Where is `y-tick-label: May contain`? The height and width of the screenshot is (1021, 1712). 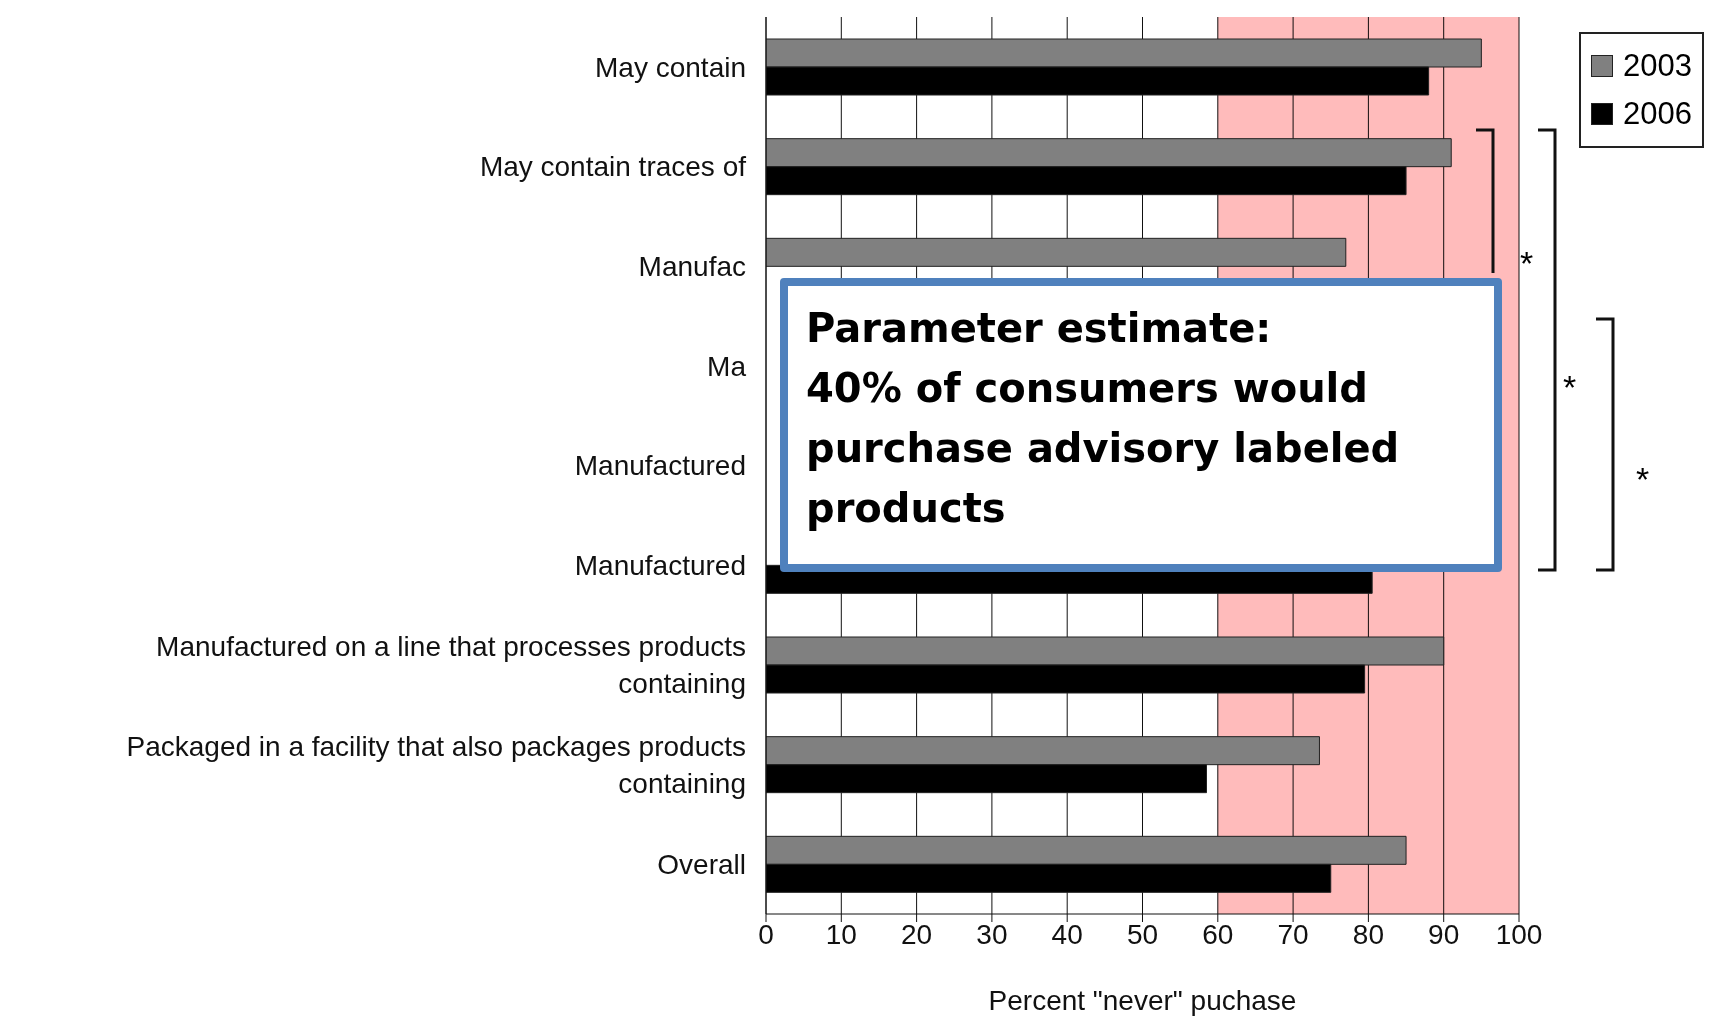 y-tick-label: May contain is located at coordinates (670, 67).